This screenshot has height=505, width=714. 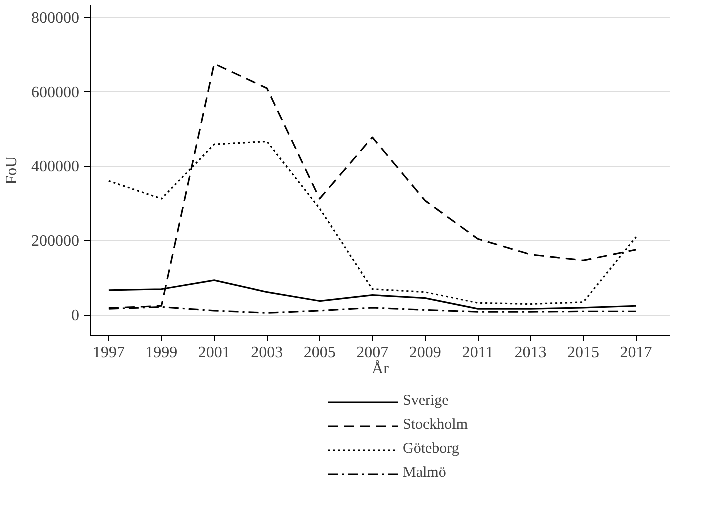 I want to click on y-tick-label: 0, so click(x=76, y=316).